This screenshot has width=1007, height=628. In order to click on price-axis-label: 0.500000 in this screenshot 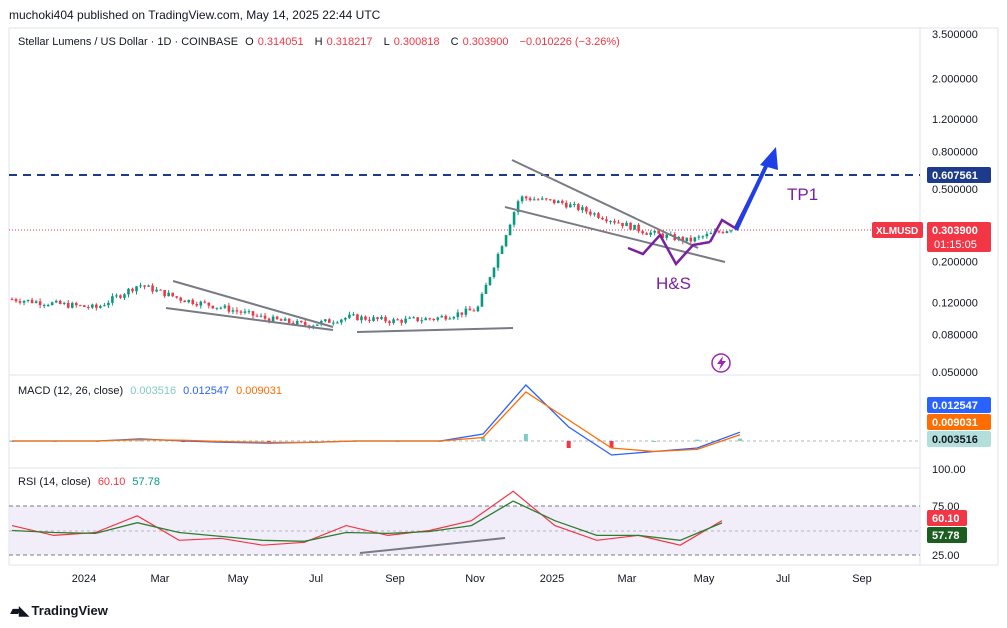, I will do `click(955, 190)`.